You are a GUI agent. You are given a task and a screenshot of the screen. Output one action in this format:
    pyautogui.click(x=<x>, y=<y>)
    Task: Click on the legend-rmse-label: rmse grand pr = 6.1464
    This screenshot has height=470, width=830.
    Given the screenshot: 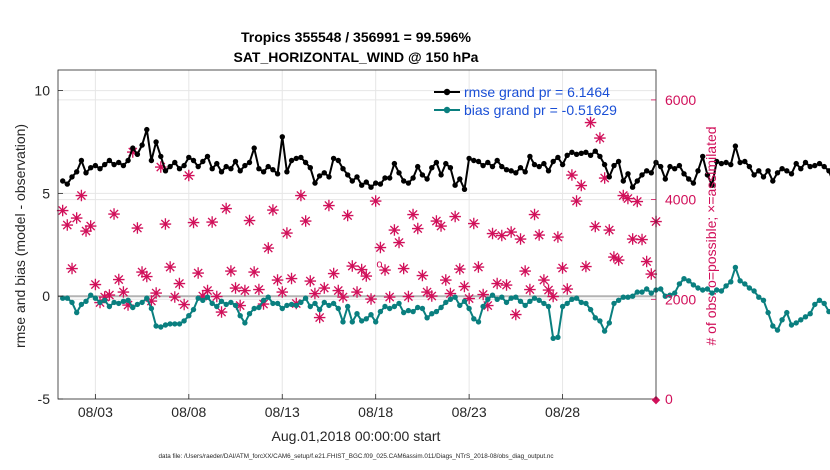 What is the action you would take?
    pyautogui.click(x=537, y=92)
    